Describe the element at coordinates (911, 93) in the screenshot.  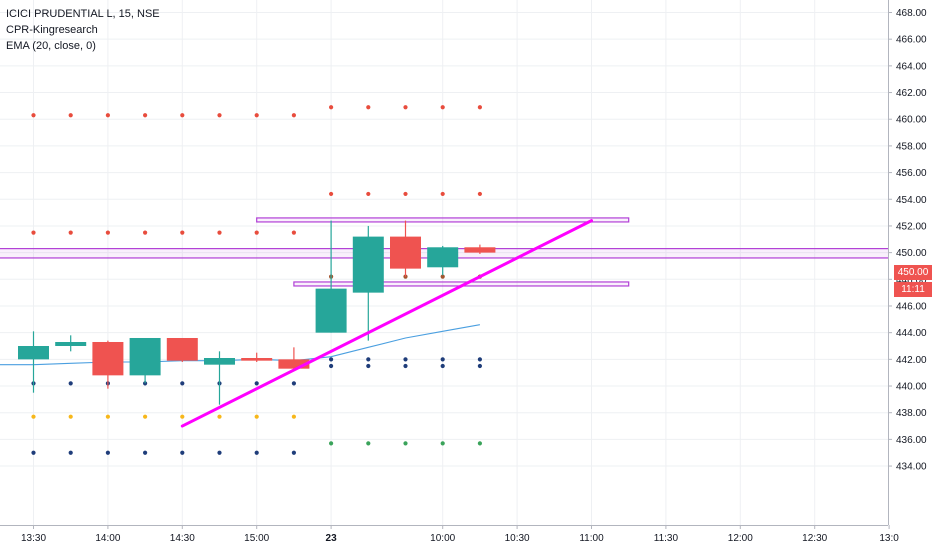
I see `price-tick-label: 462.00` at that location.